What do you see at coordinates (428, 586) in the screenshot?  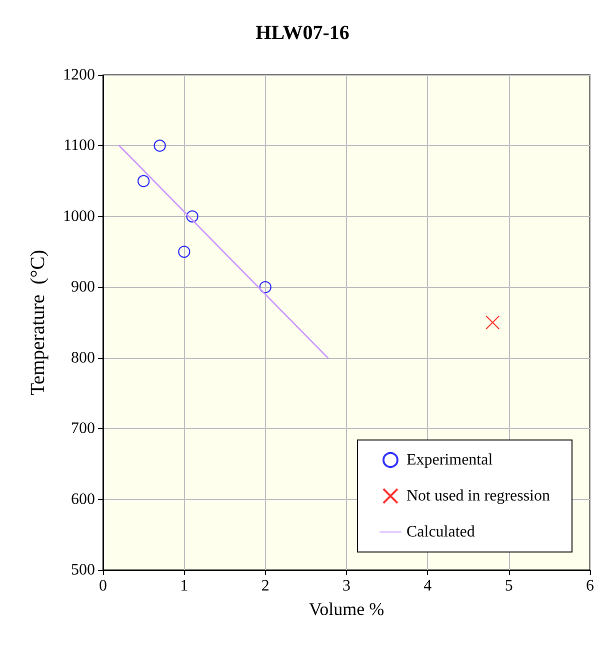 I see `x-tick-label: 4` at bounding box center [428, 586].